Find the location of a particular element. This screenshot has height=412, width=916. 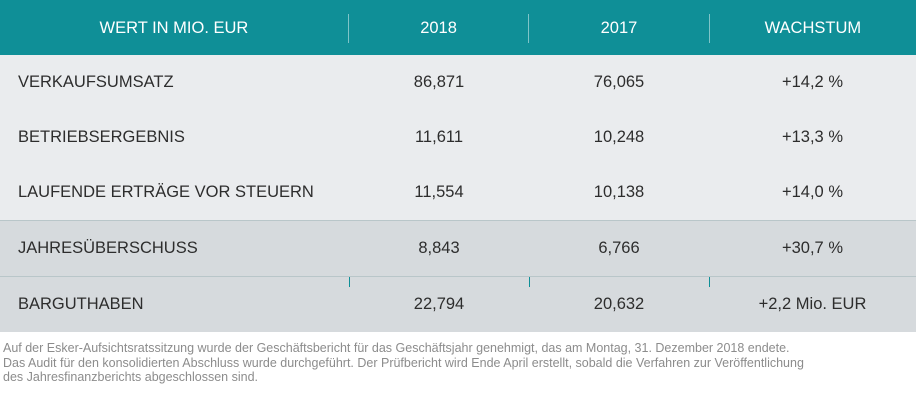

table-row: VERKAUFSUMSATZ 86,871 76,065 +14,2 % is located at coordinates (458, 82).